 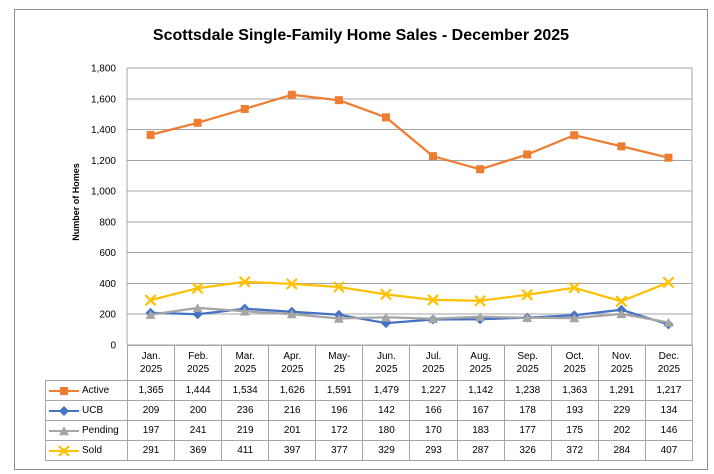 What do you see at coordinates (669, 363) in the screenshot?
I see `month-header-cell: Dec. 2025` at bounding box center [669, 363].